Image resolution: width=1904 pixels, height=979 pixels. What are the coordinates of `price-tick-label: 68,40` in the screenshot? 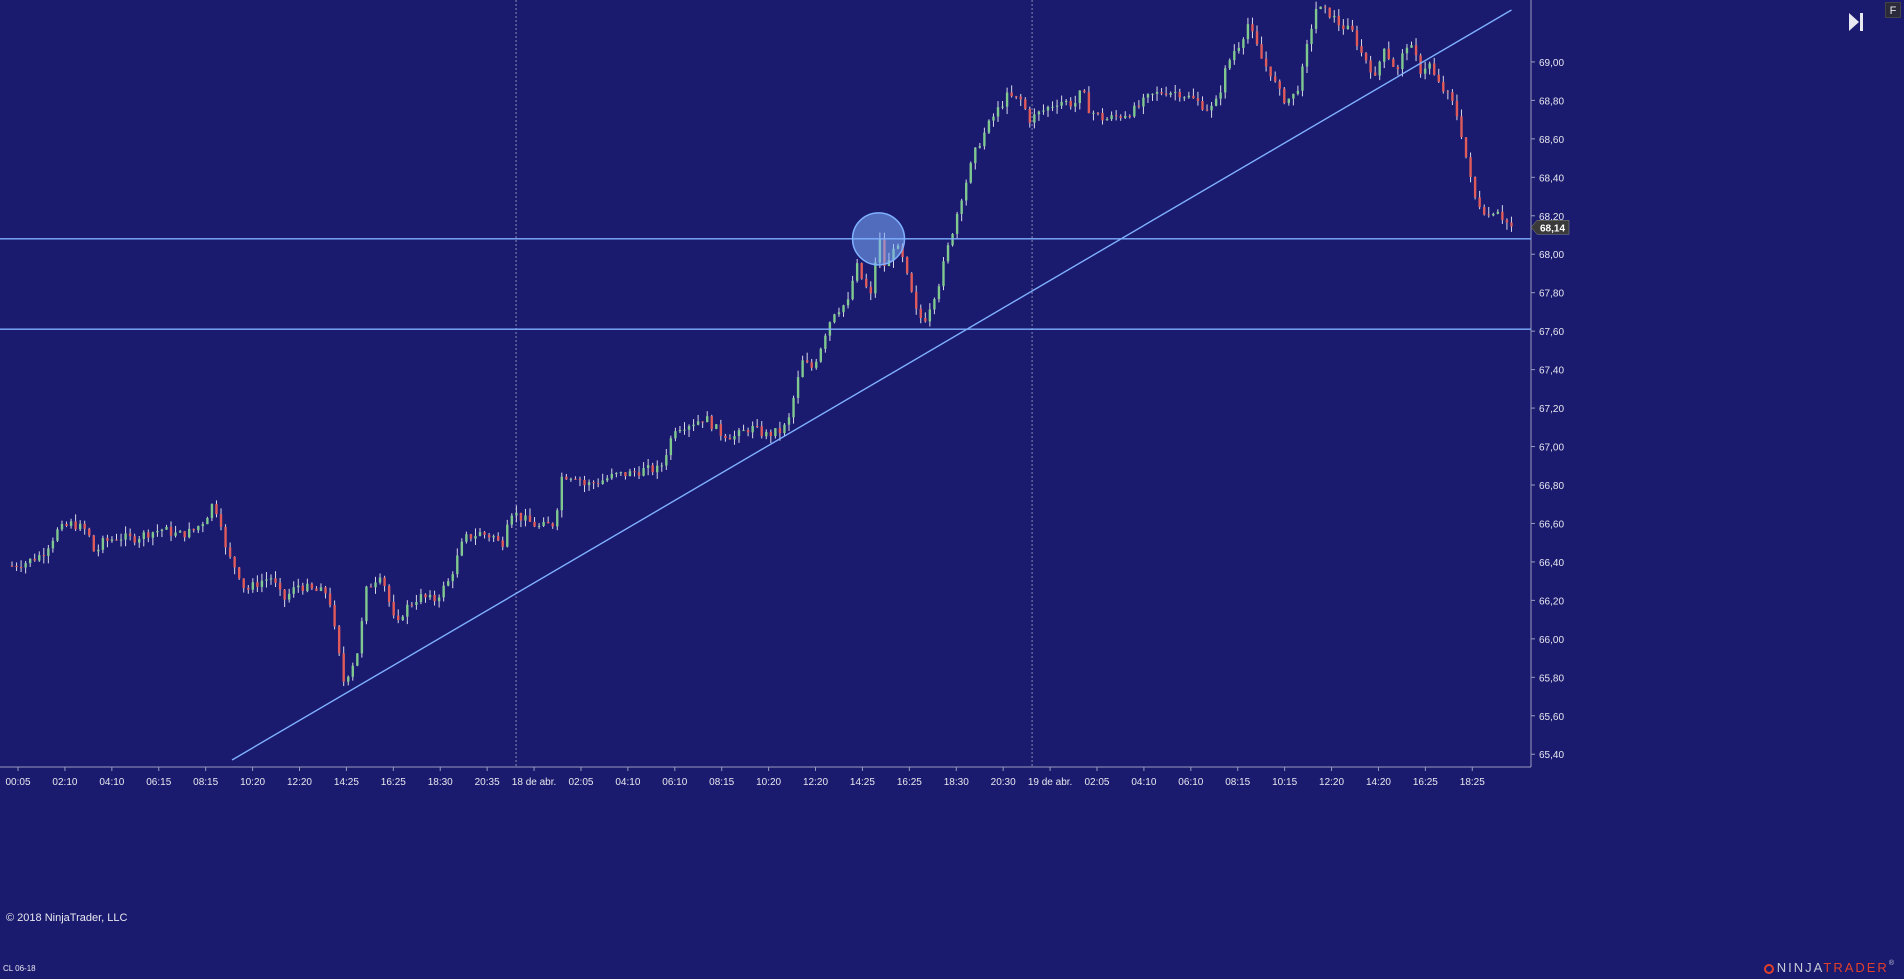 It's located at (1551, 178).